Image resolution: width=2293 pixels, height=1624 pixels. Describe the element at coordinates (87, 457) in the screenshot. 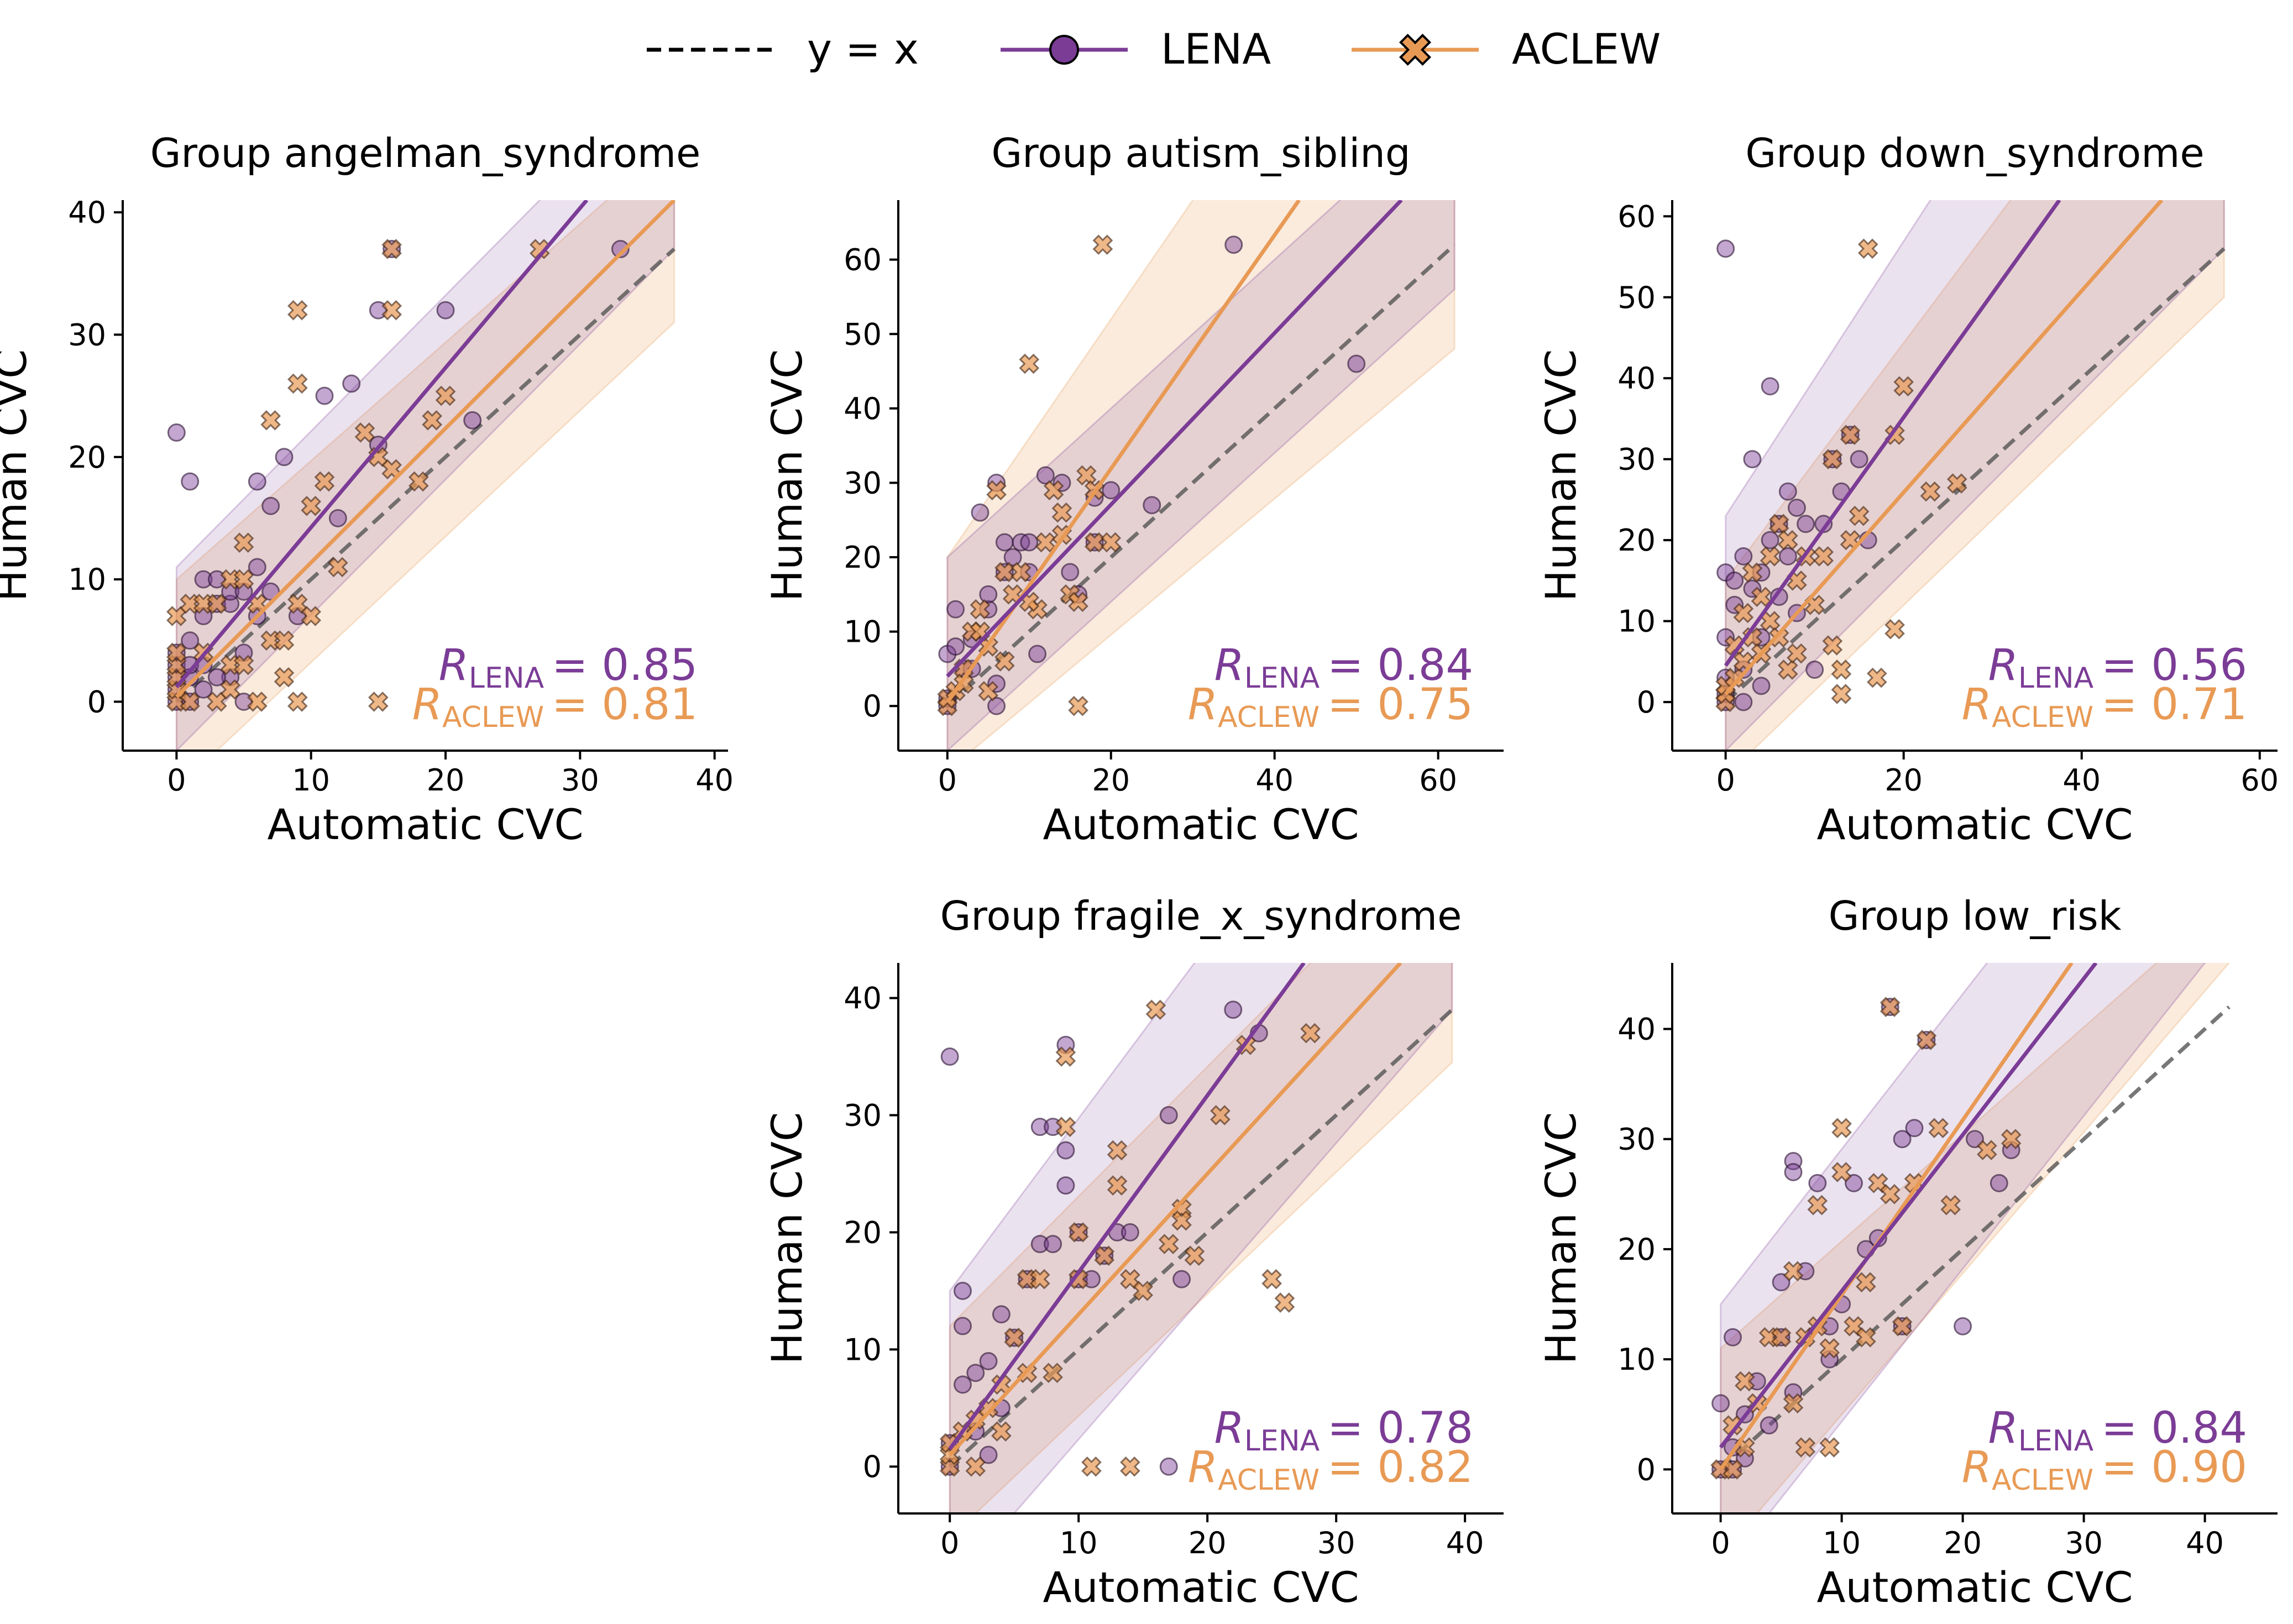

I see `y-tick-label: 20` at that location.